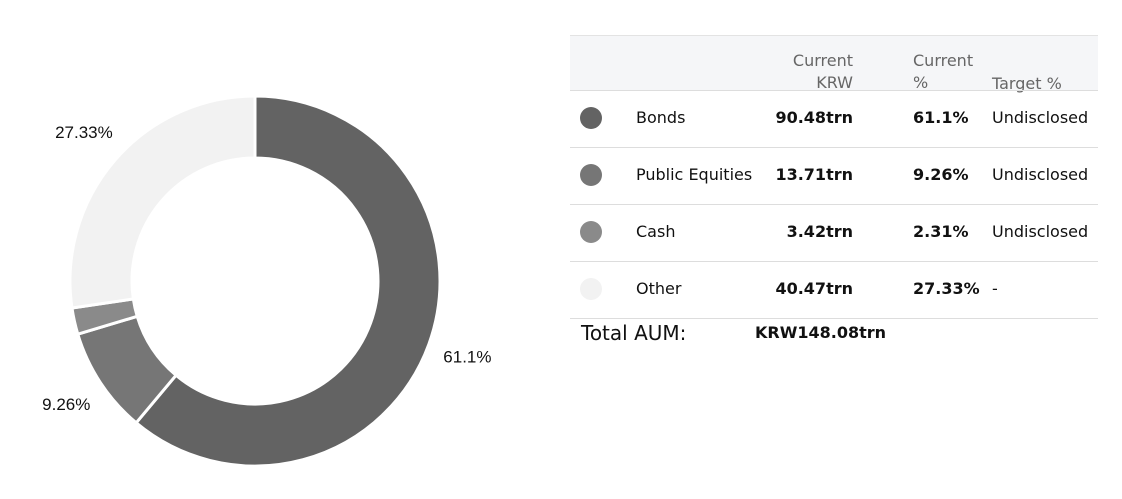  What do you see at coordinates (467, 357) in the screenshot?
I see `slice-label: 61.1%` at bounding box center [467, 357].